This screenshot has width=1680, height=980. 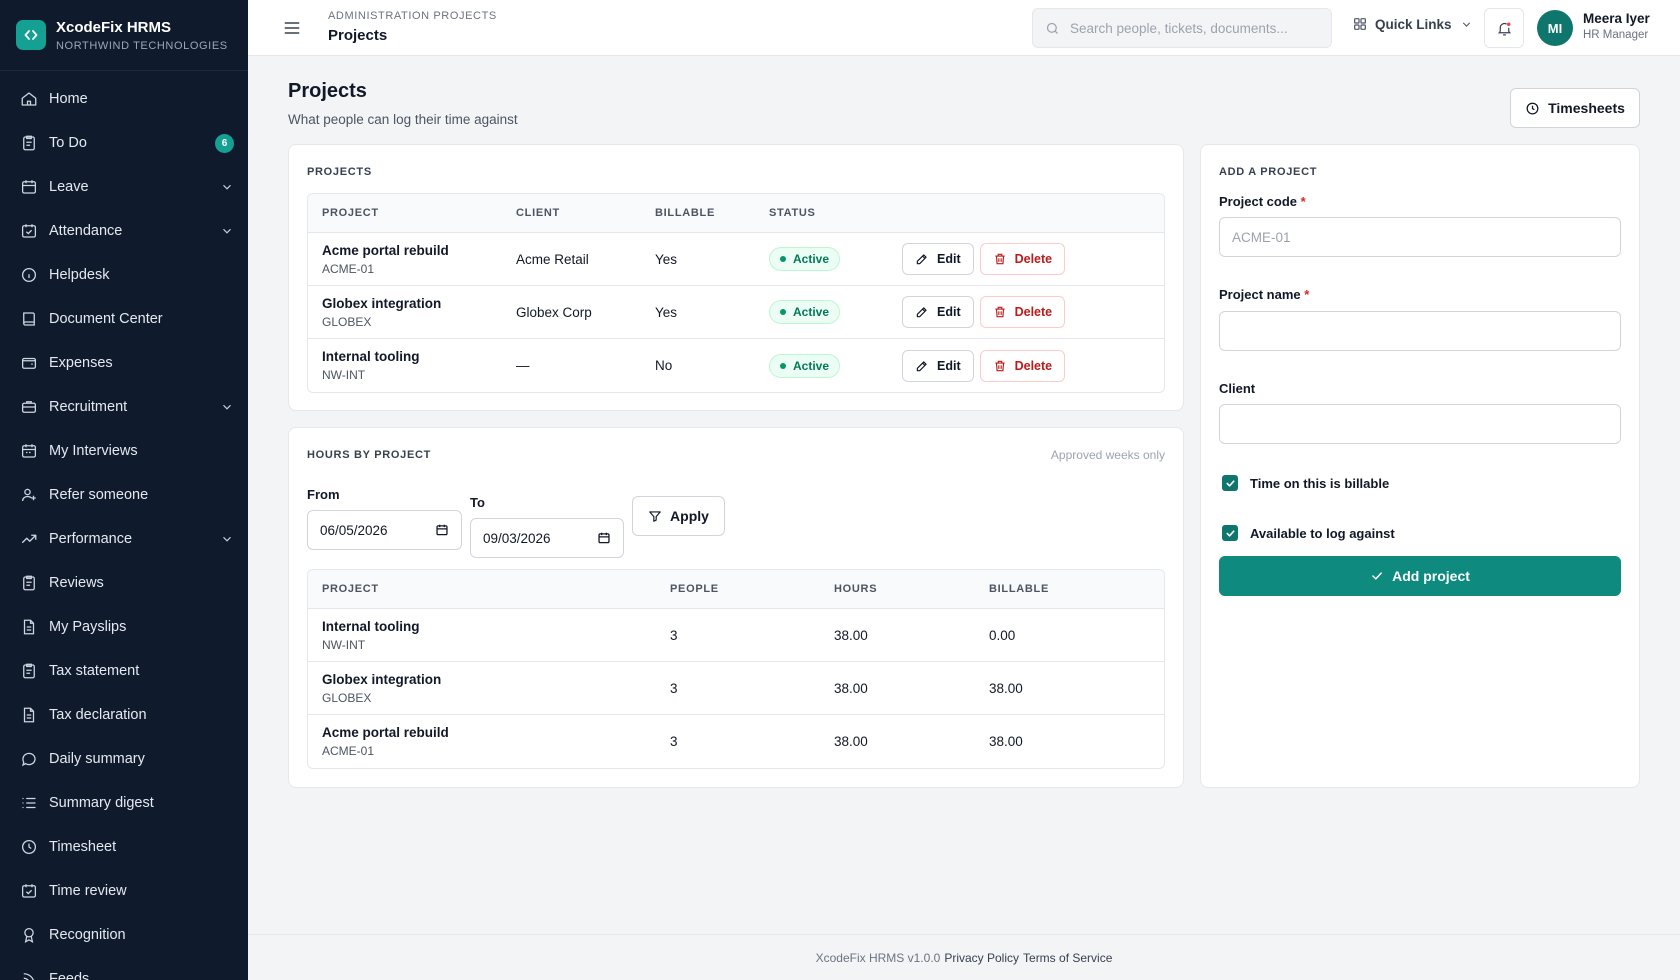 I want to click on add-project-button: Add project, so click(x=1420, y=576).